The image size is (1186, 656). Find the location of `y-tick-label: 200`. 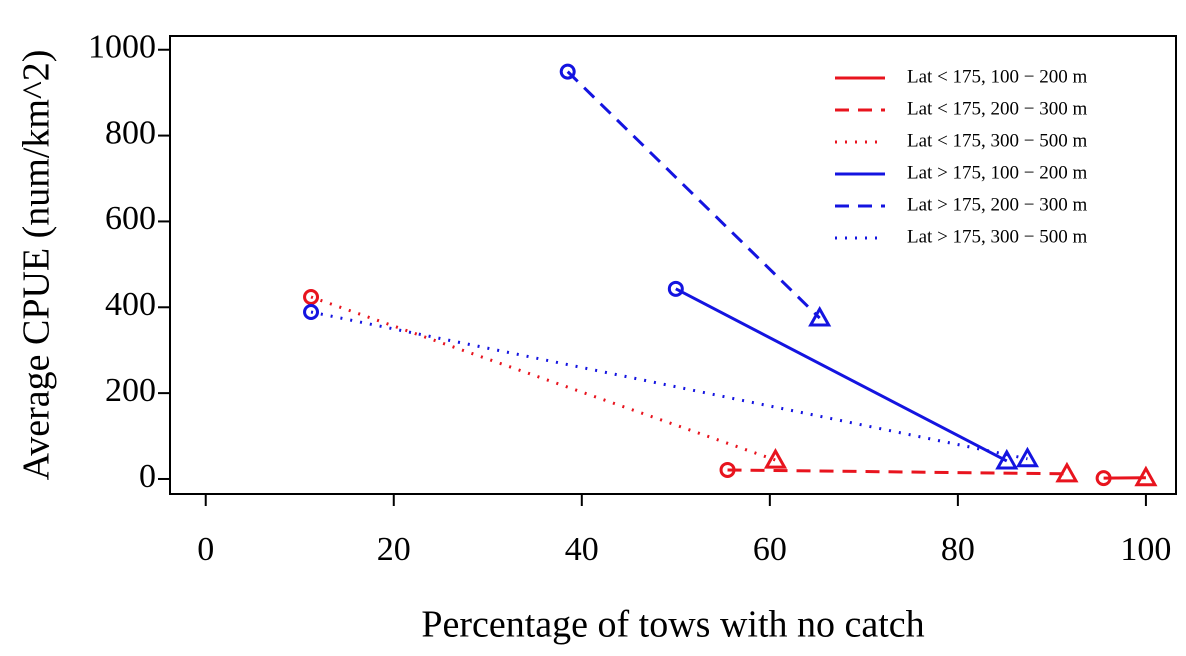

y-tick-label: 200 is located at coordinates (130, 390).